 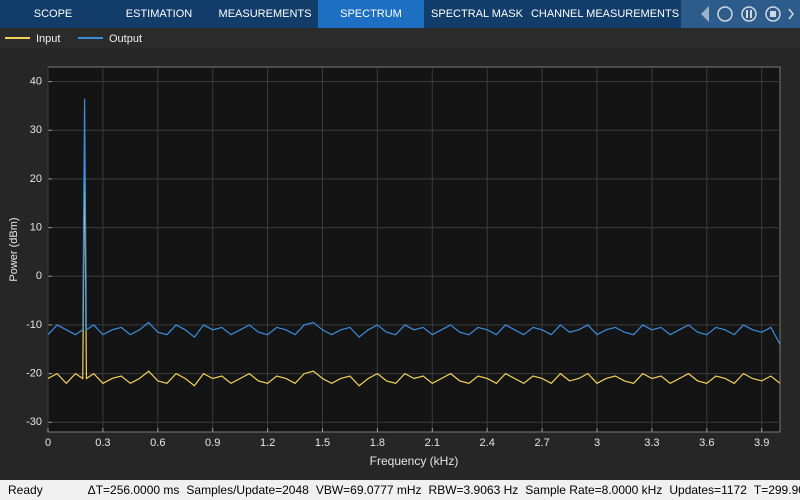 What do you see at coordinates (34, 325) in the screenshot?
I see `y-tick-label: -10` at bounding box center [34, 325].